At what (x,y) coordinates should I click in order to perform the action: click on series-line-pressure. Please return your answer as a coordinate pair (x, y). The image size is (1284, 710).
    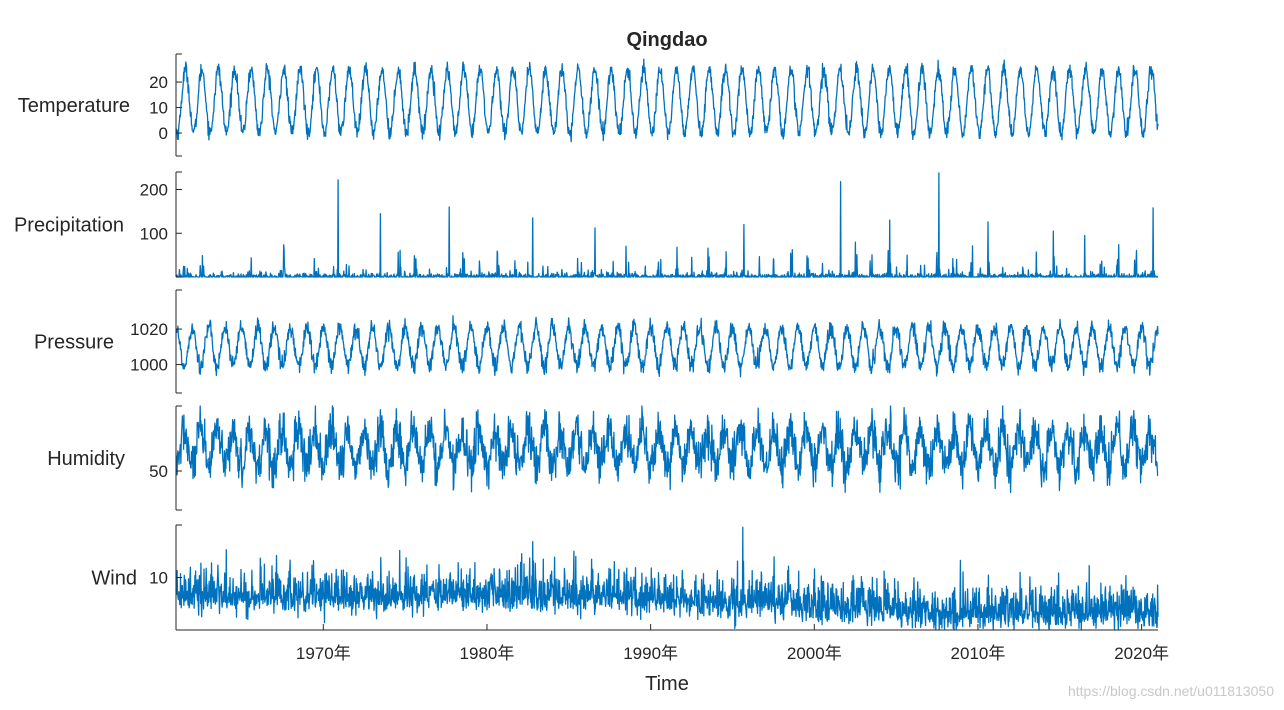
    Looking at the image, I should click on (667, 346).